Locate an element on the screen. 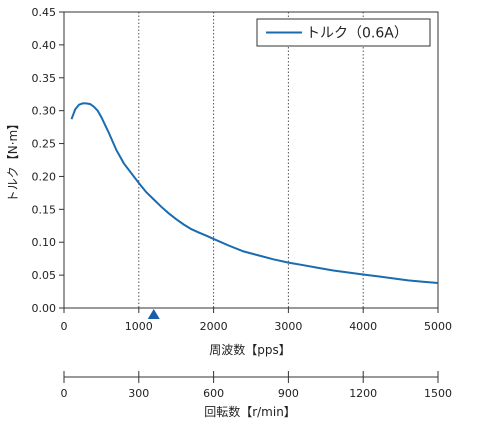 Image resolution: width=500 pixels, height=424 pixels. y-axis-ticks: 0.00 0.05 0.10 0.15 0.20 0.25 0.30 0.35 0.40 0.45 is located at coordinates (48, 160).